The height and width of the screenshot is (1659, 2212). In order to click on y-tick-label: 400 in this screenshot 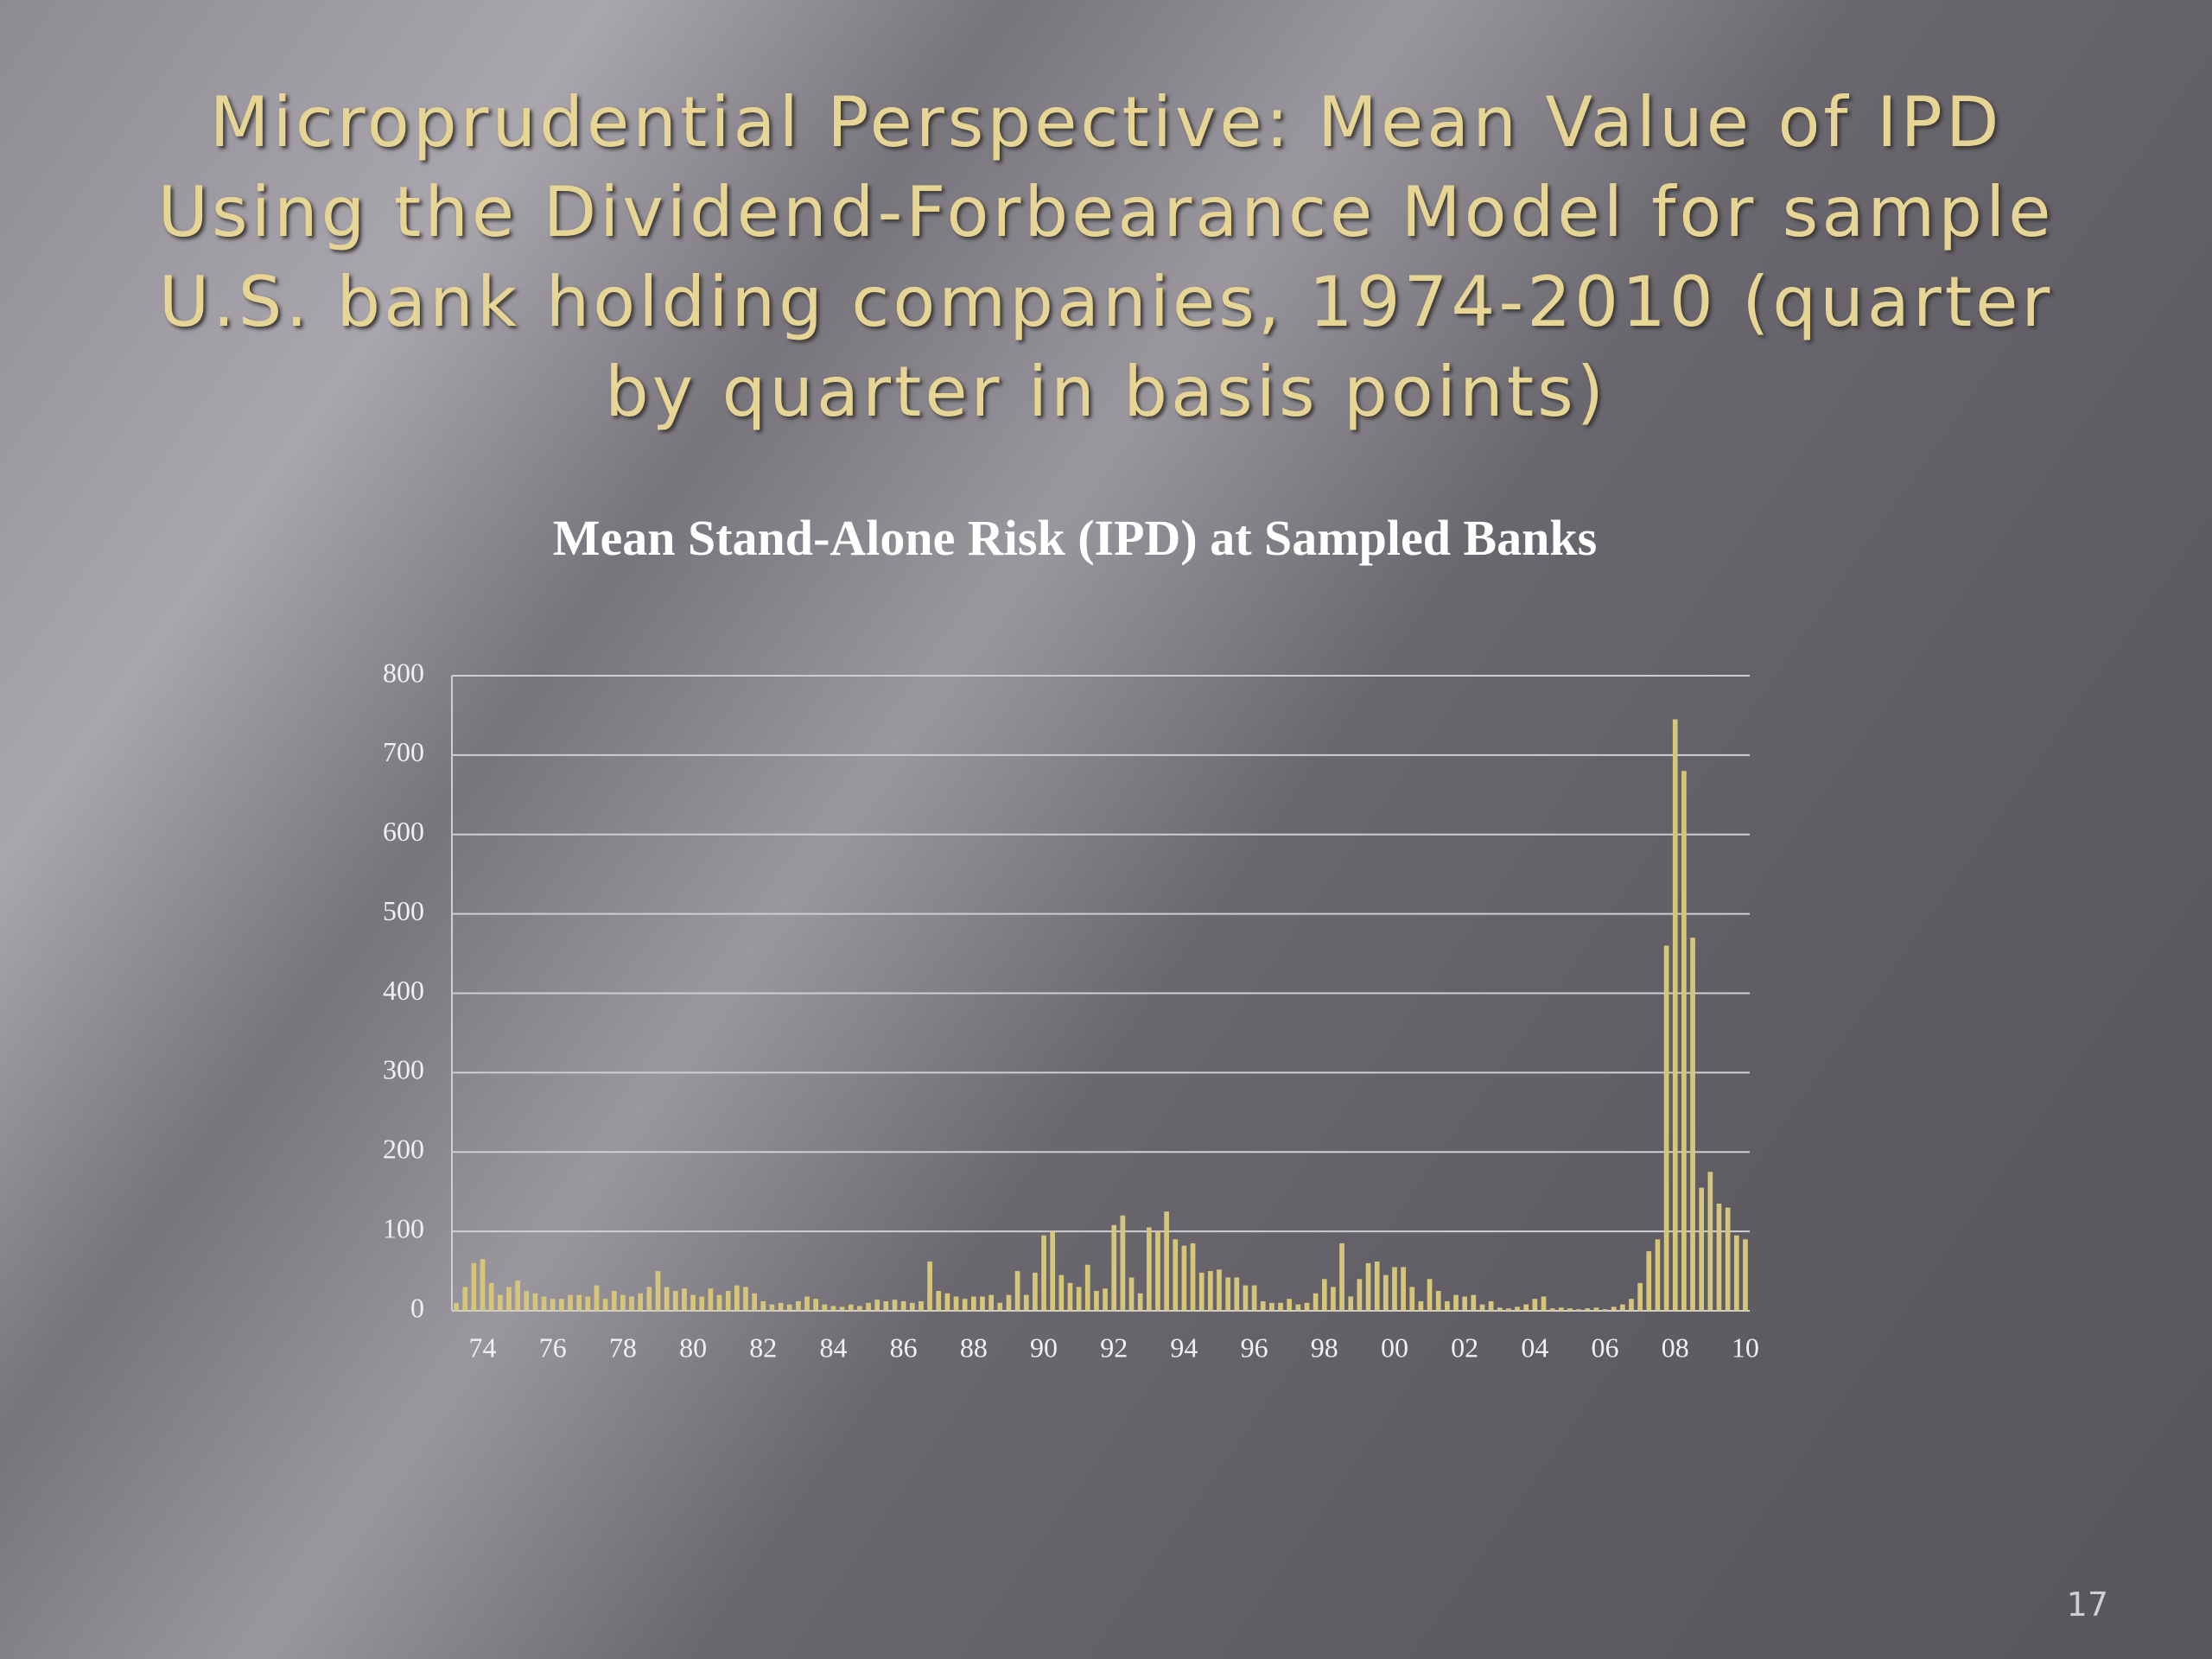, I will do `click(403, 990)`.